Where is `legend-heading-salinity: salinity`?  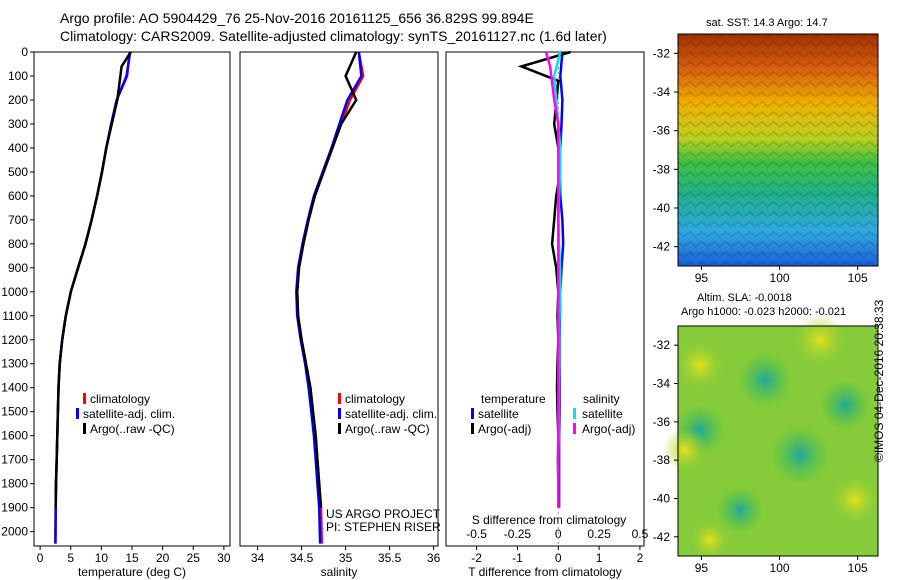 legend-heading-salinity: salinity is located at coordinates (601, 399).